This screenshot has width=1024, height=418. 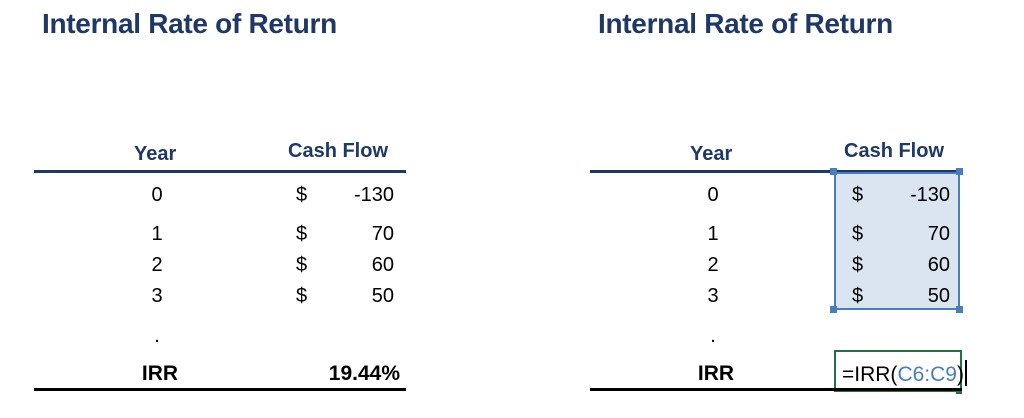 What do you see at coordinates (959, 391) in the screenshot?
I see `fill-handle` at bounding box center [959, 391].